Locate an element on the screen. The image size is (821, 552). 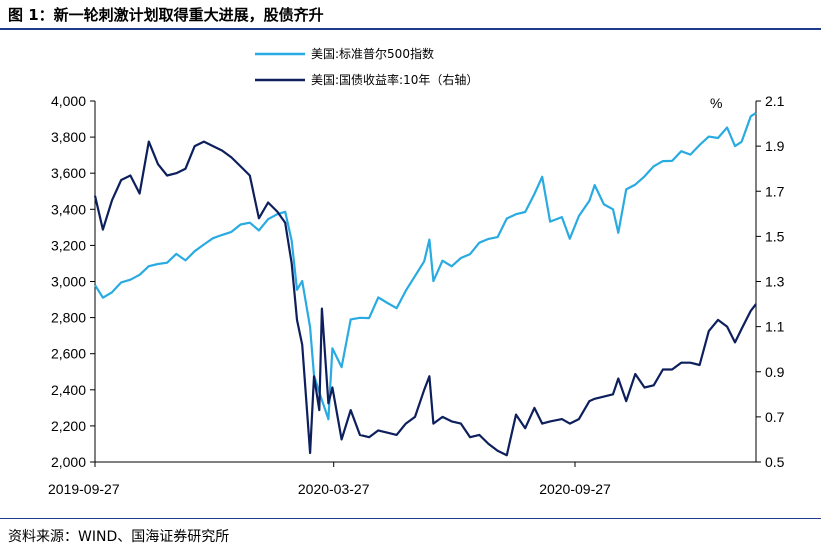
x-tick-label: 2020-03-27 is located at coordinates (334, 489).